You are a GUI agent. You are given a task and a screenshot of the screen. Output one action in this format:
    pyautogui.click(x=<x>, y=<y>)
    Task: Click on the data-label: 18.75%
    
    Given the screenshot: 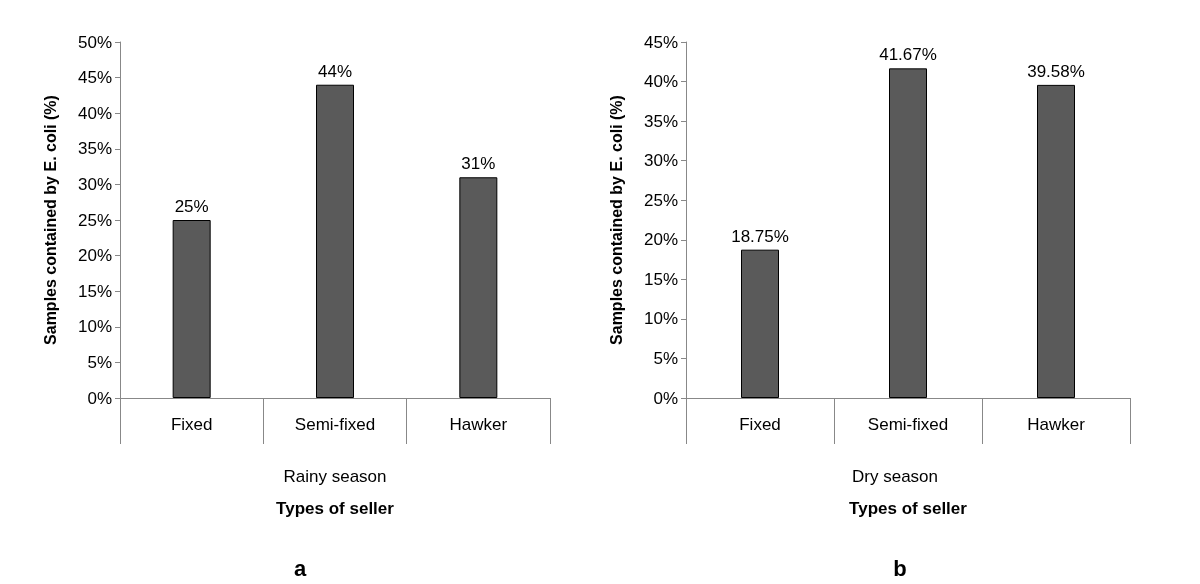 What is the action you would take?
    pyautogui.click(x=760, y=236)
    